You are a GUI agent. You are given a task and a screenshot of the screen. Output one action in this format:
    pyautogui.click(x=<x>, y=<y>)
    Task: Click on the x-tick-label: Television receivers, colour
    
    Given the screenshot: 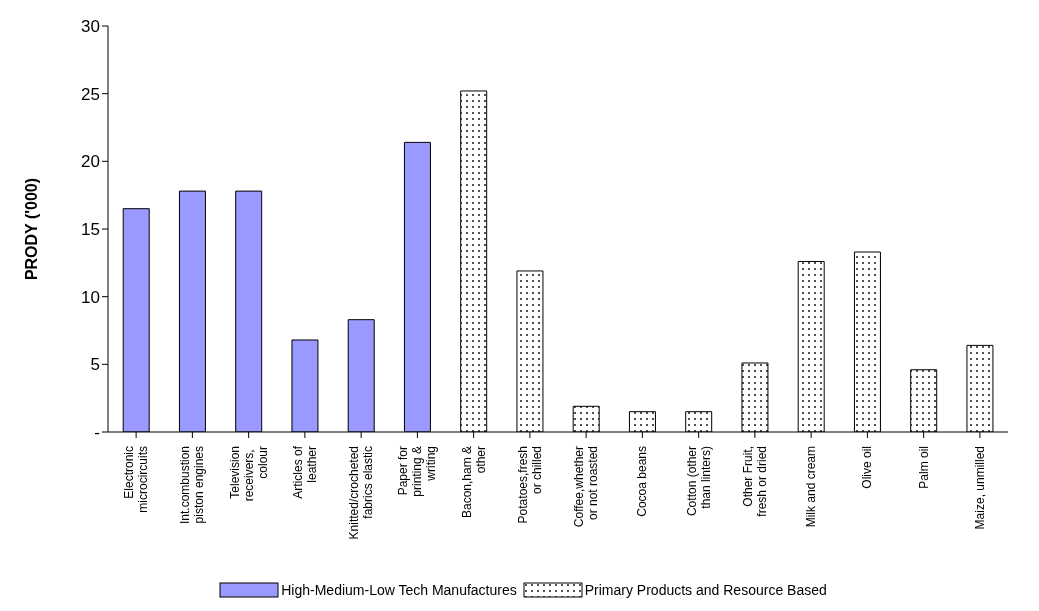 What is the action you would take?
    pyautogui.click(x=248, y=474)
    